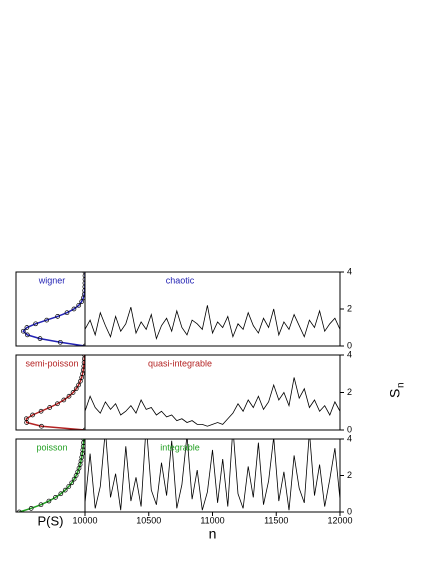 The image size is (436, 564). Describe the element at coordinates (339, 520) in the screenshot. I see `x-tick-label: 12000` at that location.